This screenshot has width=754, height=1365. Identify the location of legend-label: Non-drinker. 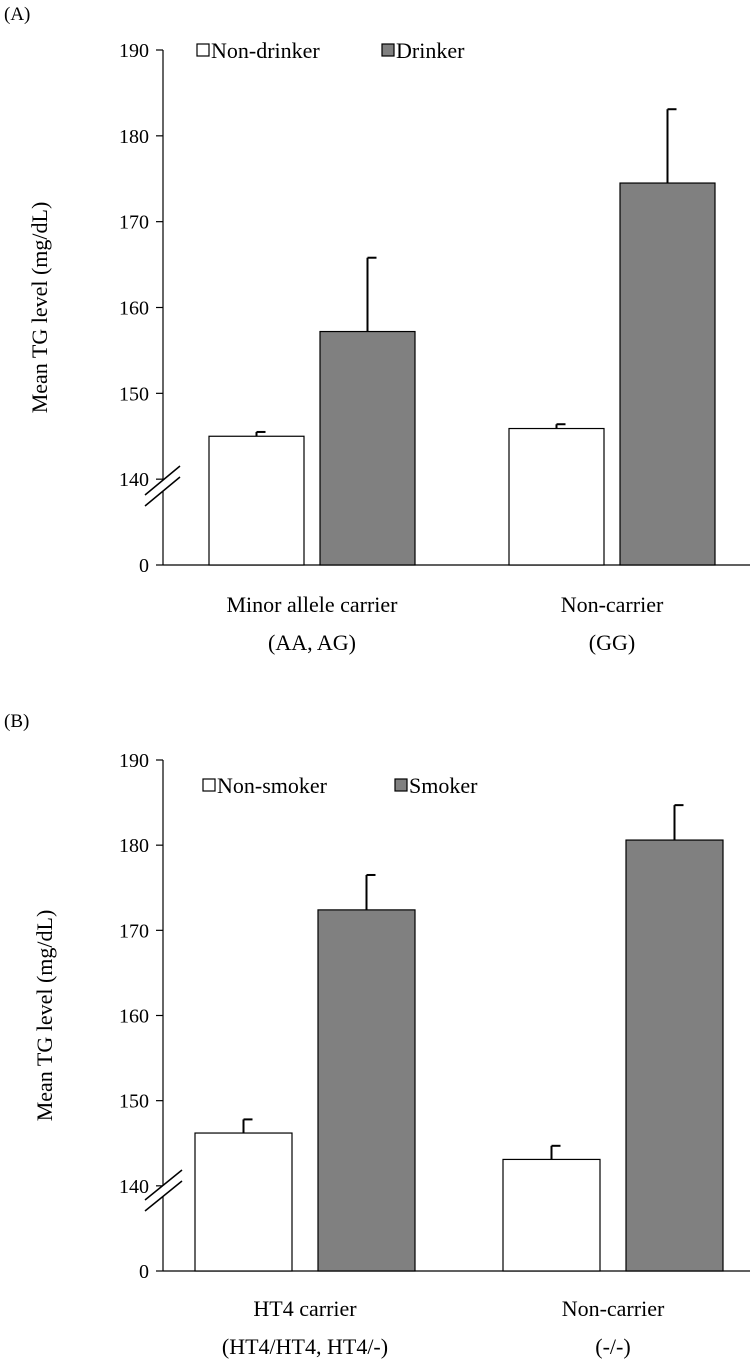
(265, 50).